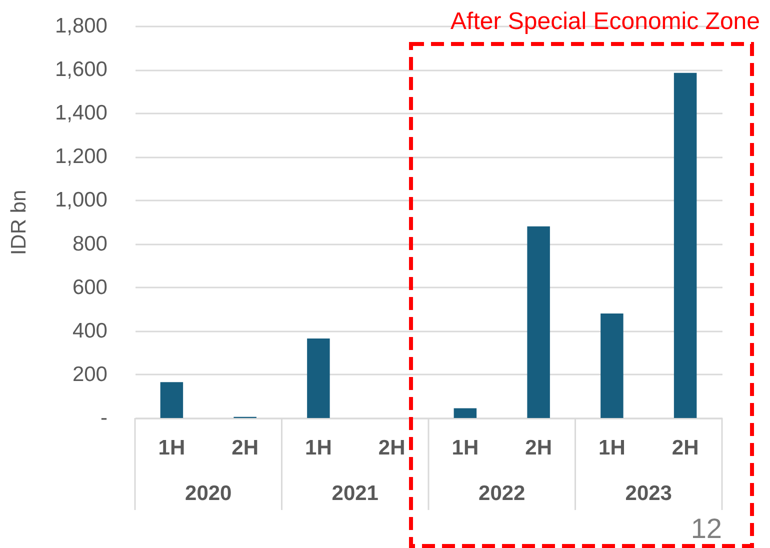  I want to click on y-tick-label: 1,600, so click(81, 70).